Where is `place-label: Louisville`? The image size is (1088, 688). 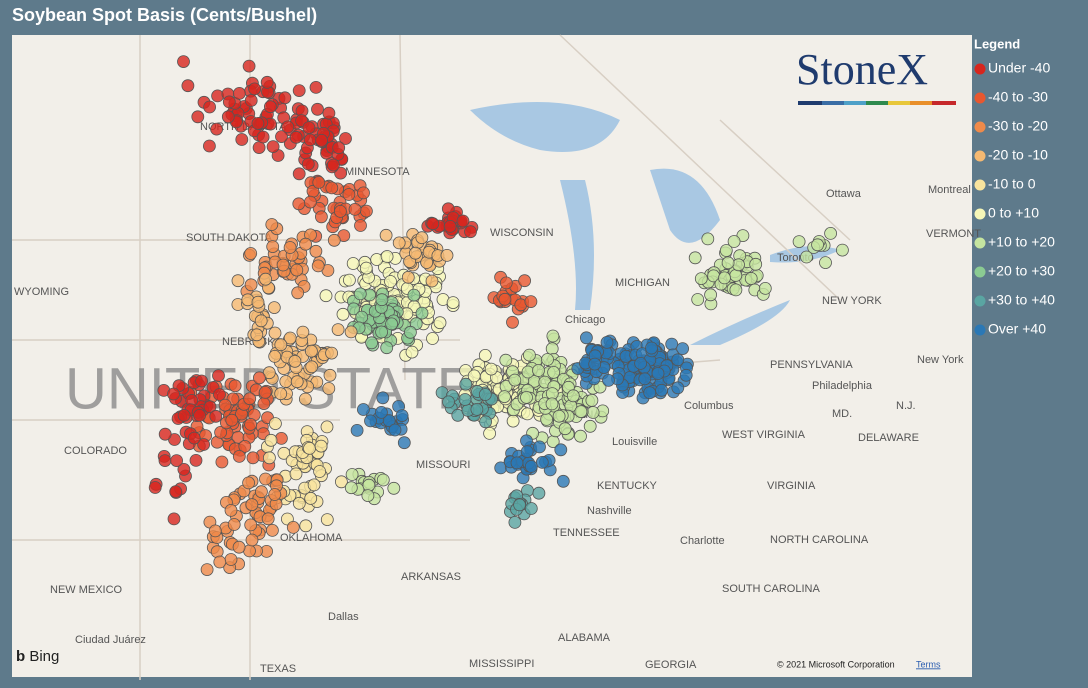 place-label: Louisville is located at coordinates (634, 442).